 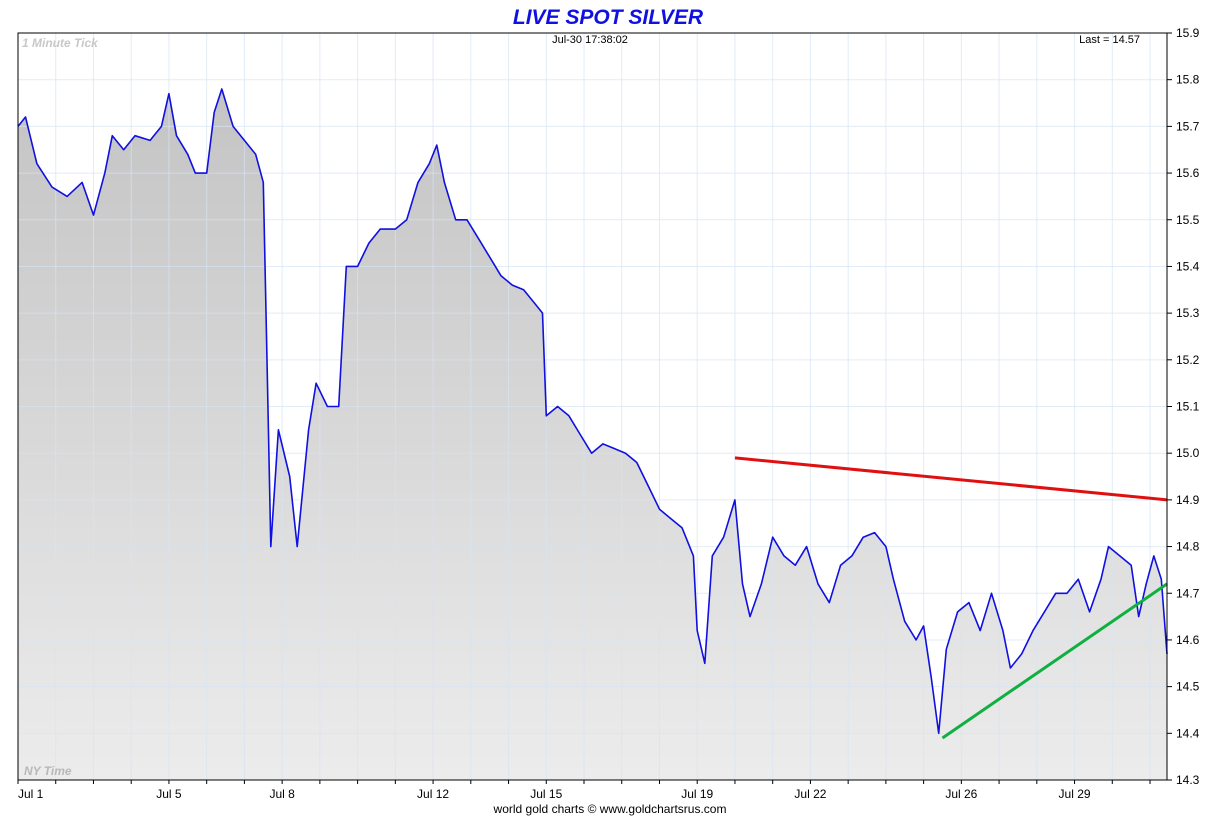 What do you see at coordinates (1188, 500) in the screenshot?
I see `y-tick-label: 14.9` at bounding box center [1188, 500].